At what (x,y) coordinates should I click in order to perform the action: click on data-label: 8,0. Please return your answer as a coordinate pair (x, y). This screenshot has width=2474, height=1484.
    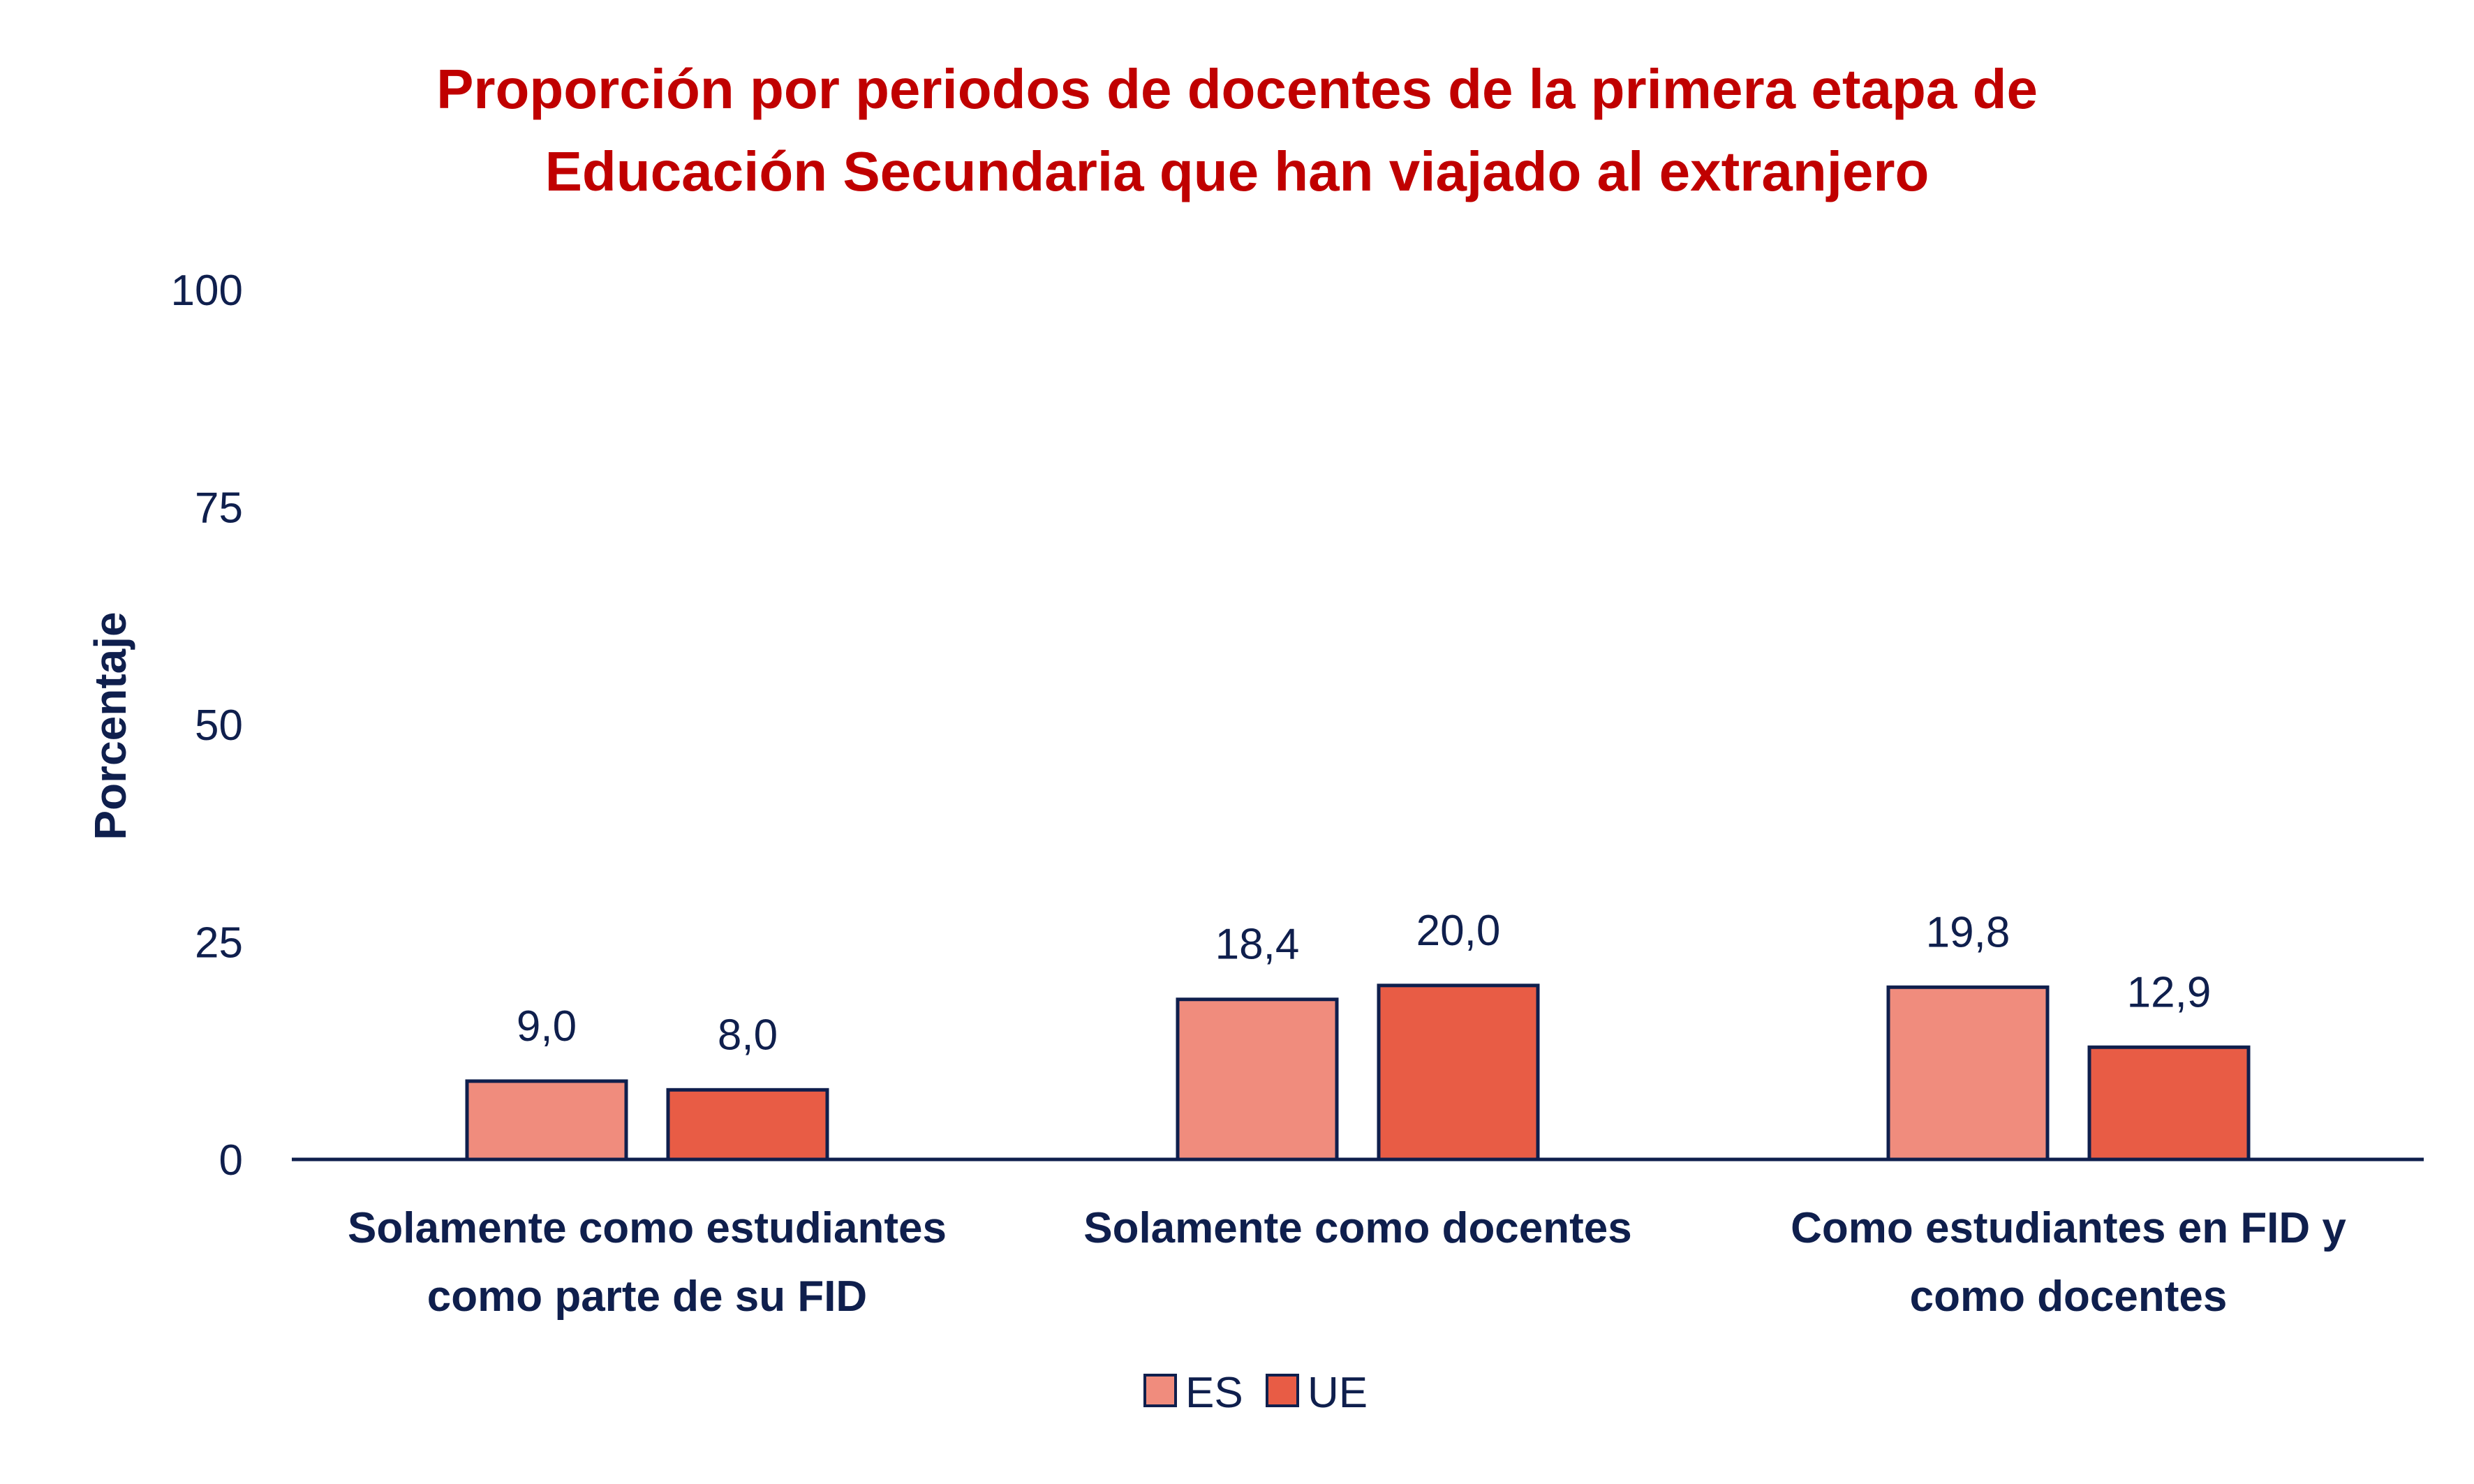
    Looking at the image, I should click on (748, 1035).